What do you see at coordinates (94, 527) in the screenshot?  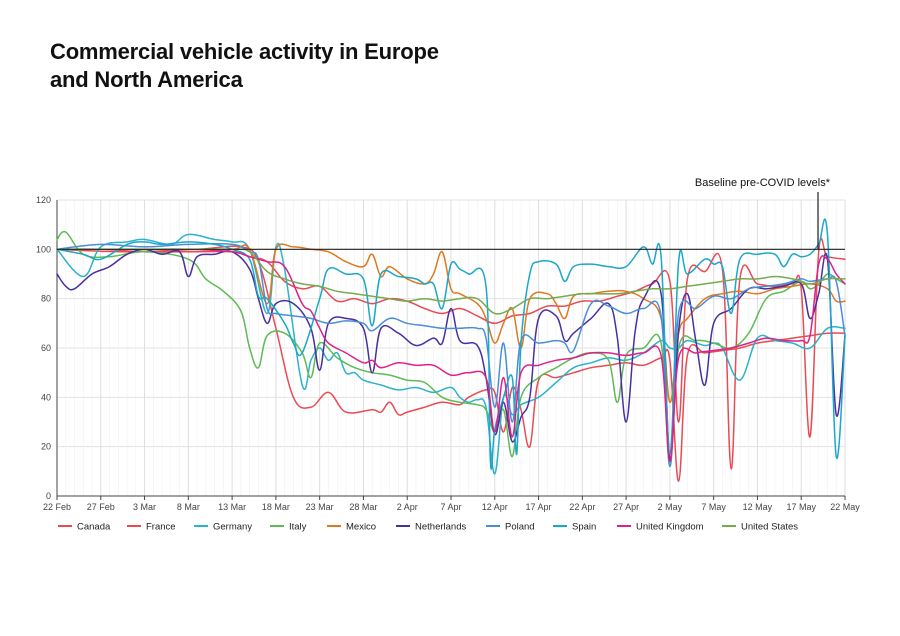 I see `legend-label-canada: Canada` at bounding box center [94, 527].